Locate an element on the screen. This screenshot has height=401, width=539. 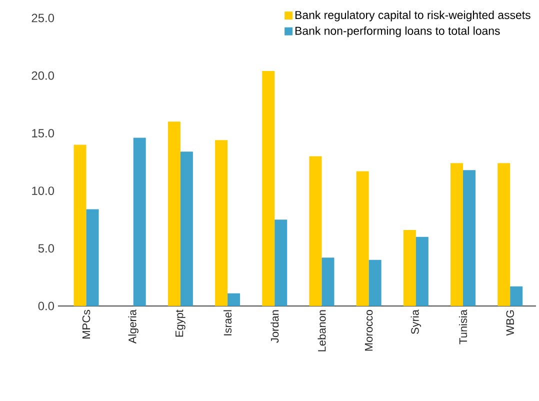
x-tick-label: WBG is located at coordinates (510, 323).